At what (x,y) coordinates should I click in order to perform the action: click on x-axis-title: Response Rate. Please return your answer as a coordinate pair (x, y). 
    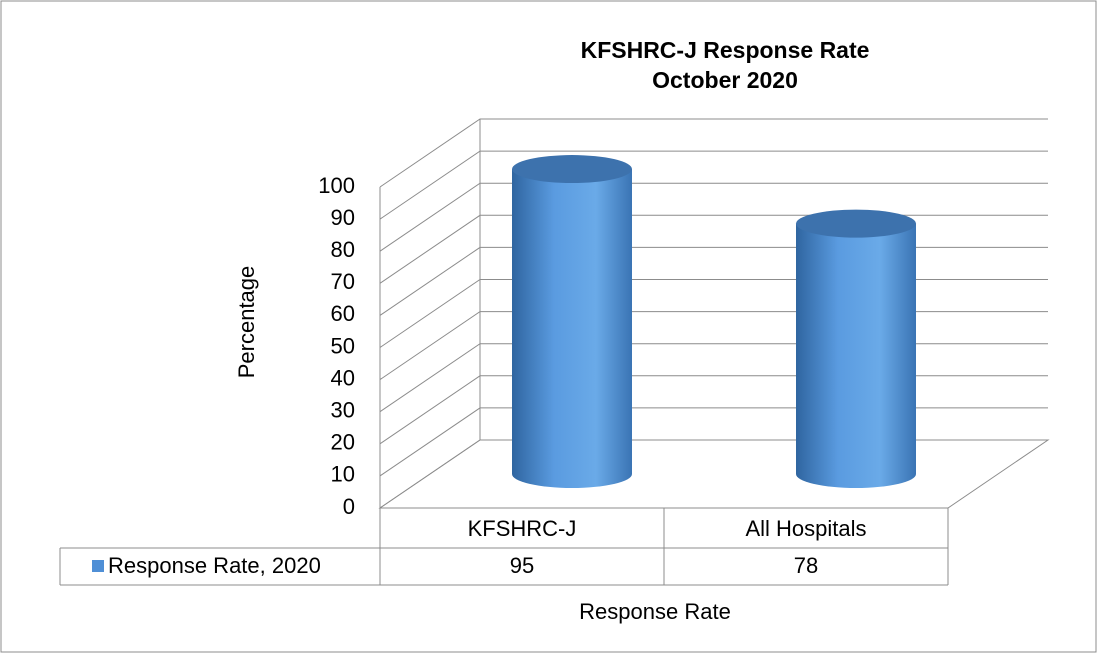
    Looking at the image, I should click on (655, 611).